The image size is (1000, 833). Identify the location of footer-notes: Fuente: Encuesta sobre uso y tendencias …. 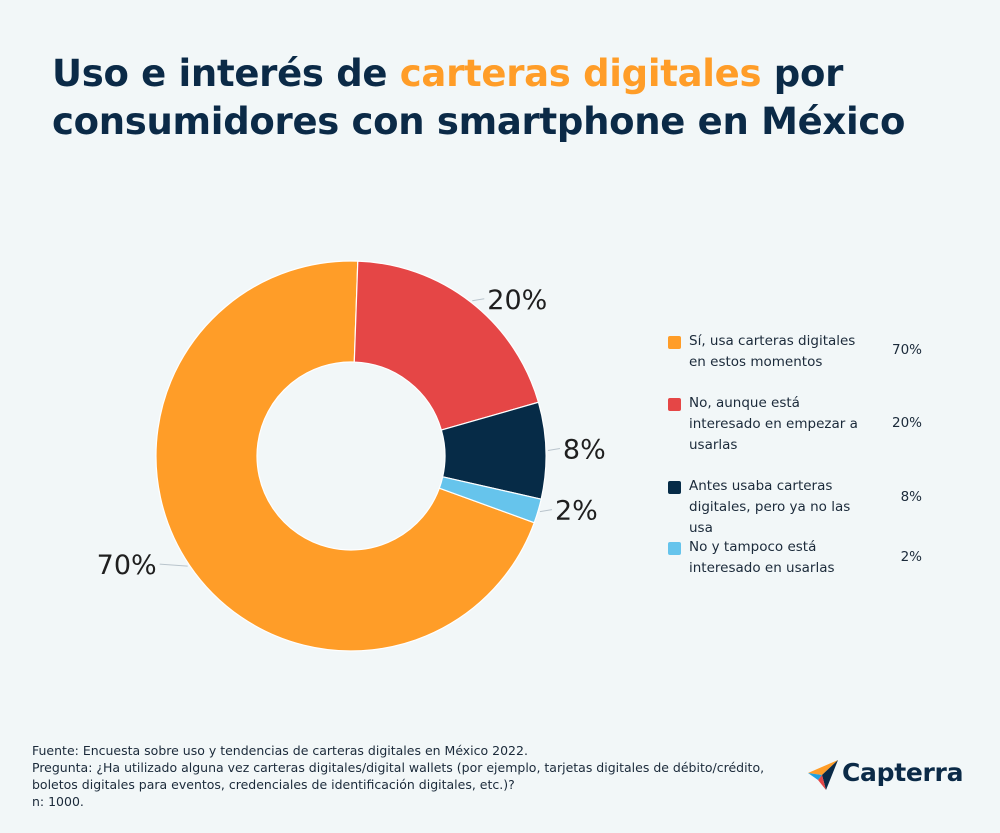
(412, 776).